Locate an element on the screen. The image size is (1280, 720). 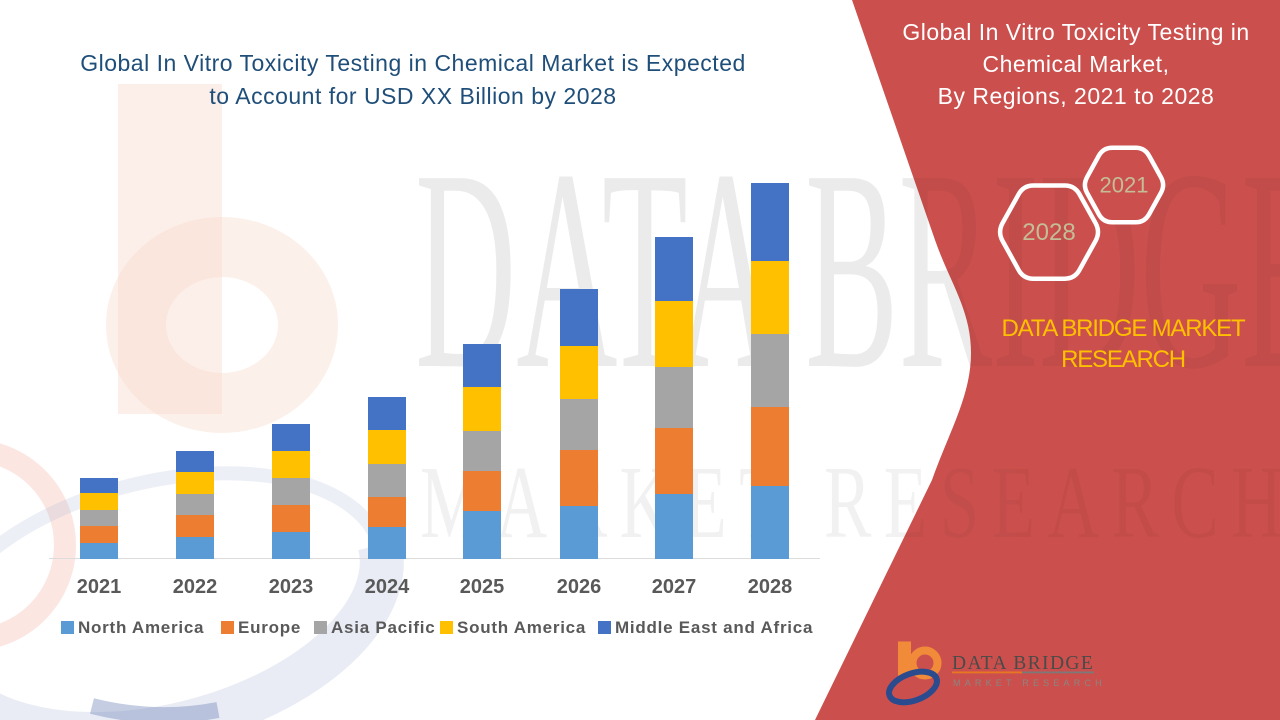
svg-text: 2021 is located at coordinates (1124, 185).